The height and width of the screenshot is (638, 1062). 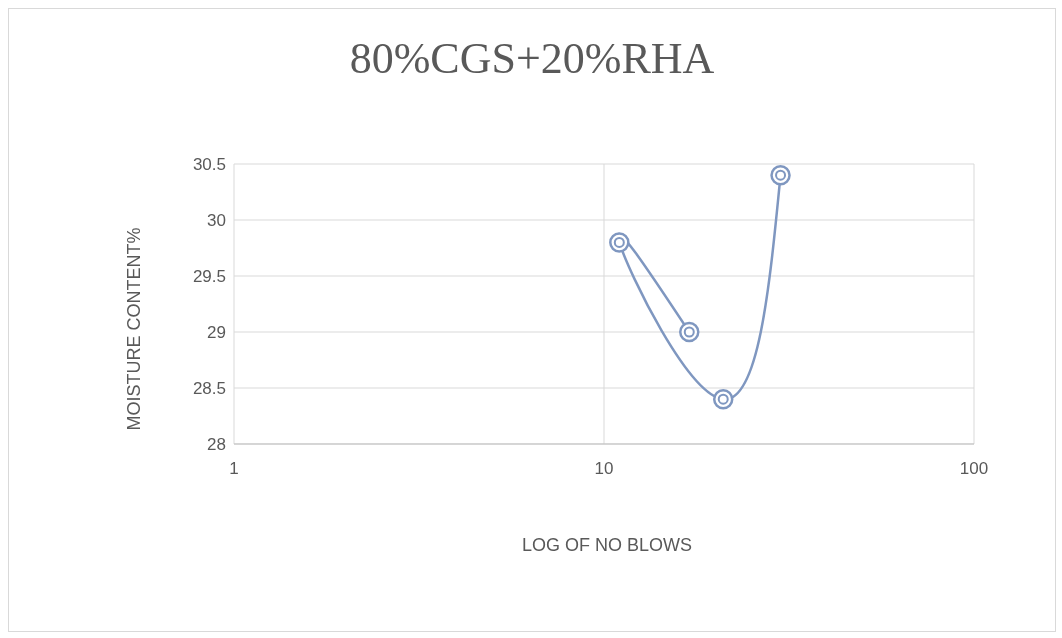 What do you see at coordinates (134, 329) in the screenshot?
I see `y-axis-title: MOISTURE CONTENT%` at bounding box center [134, 329].